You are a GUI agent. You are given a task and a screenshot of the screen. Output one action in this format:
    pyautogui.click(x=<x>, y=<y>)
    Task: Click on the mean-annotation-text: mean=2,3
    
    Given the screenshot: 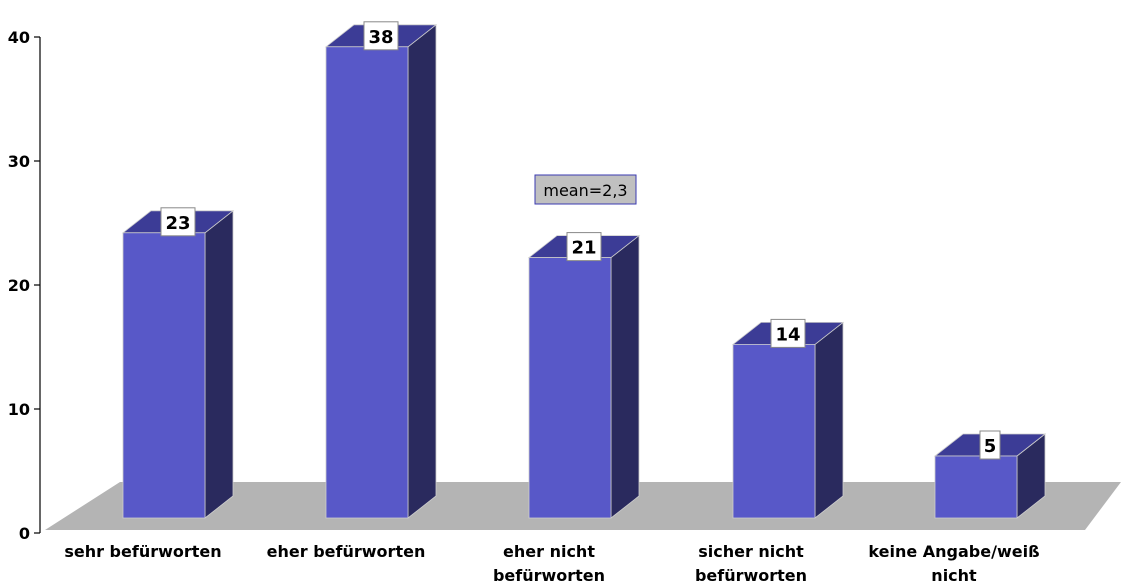 What is the action you would take?
    pyautogui.click(x=585, y=190)
    